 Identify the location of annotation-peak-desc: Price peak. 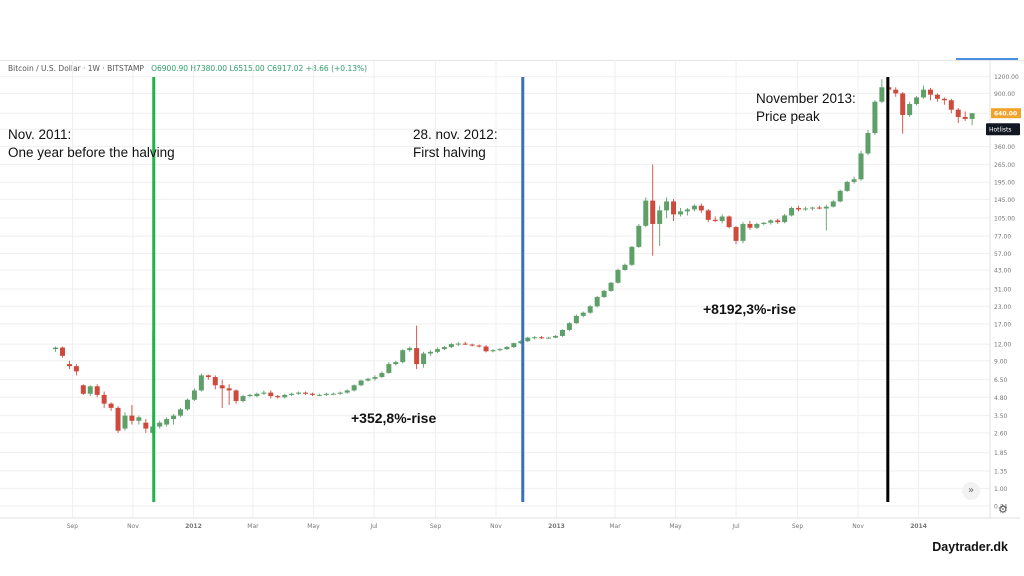
(788, 116).